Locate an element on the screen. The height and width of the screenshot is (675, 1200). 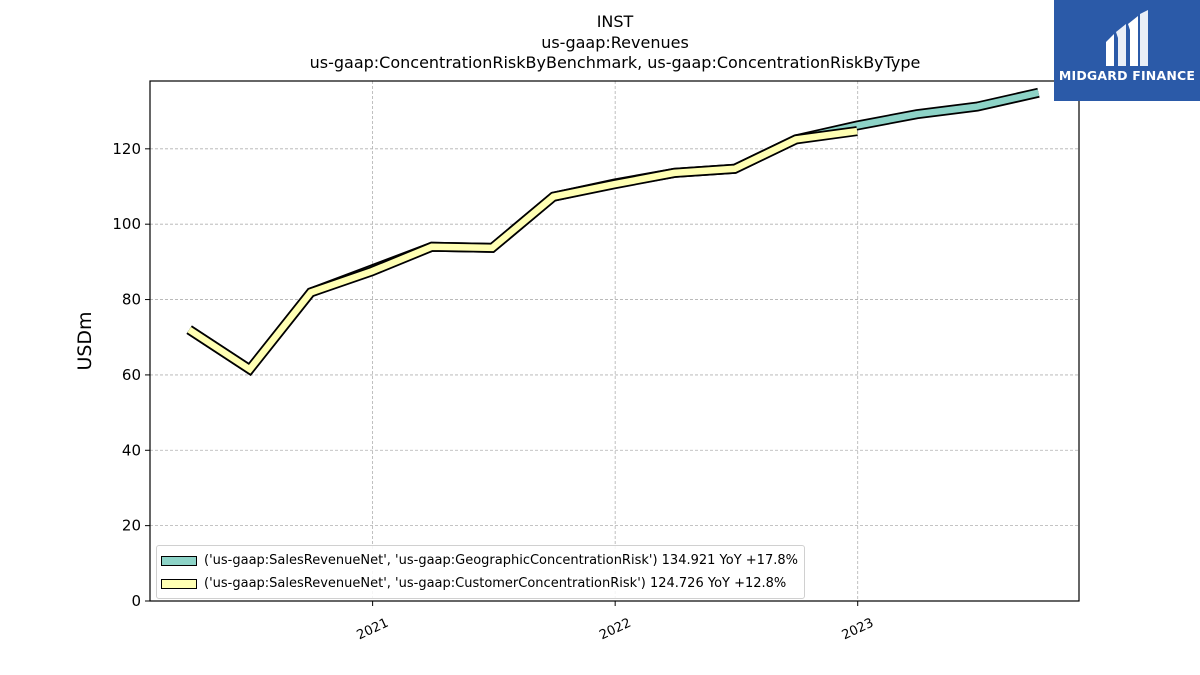
chart-title: INST is located at coordinates (615, 21).